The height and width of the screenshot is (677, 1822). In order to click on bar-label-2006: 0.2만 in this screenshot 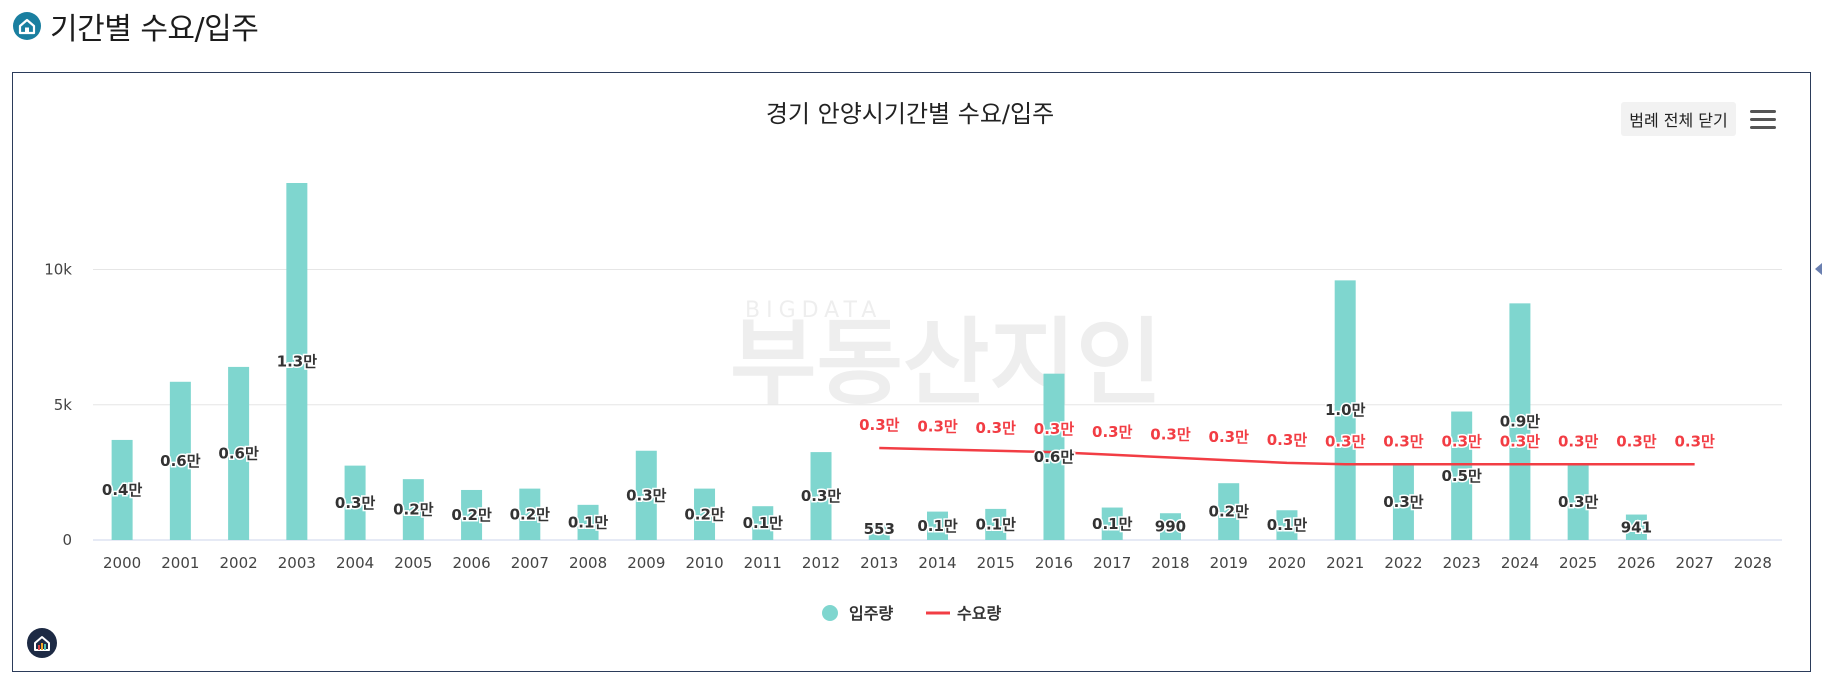, I will do `click(471, 515)`.